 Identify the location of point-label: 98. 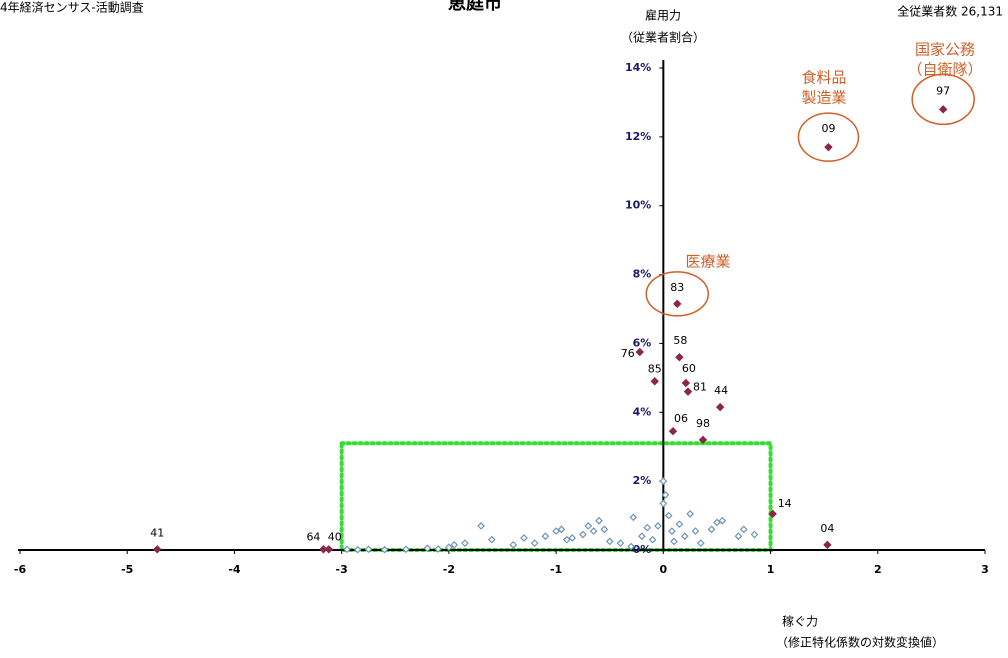
(703, 423).